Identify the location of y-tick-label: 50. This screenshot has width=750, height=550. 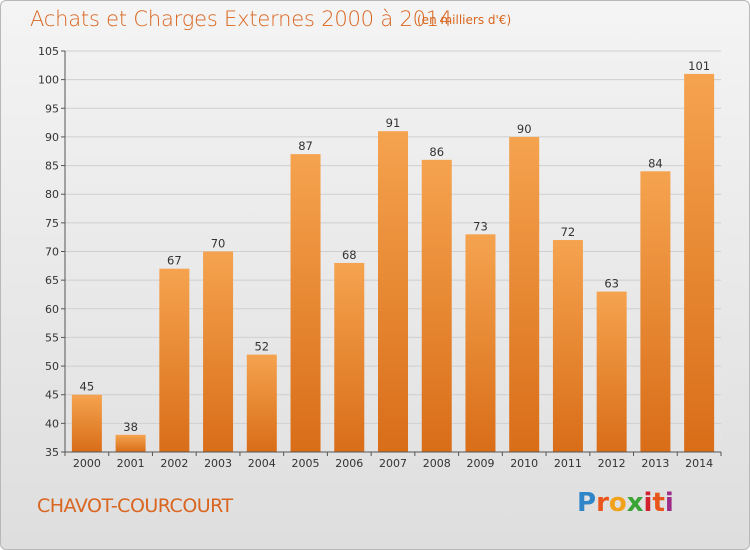
(52, 366).